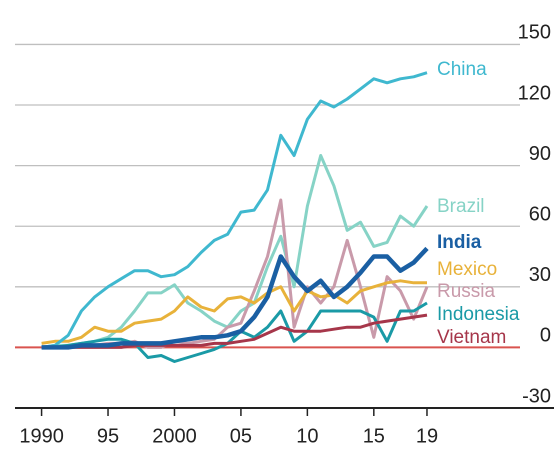 This screenshot has width=554, height=449. What do you see at coordinates (534, 93) in the screenshot?
I see `y-tick-label: 120` at bounding box center [534, 93].